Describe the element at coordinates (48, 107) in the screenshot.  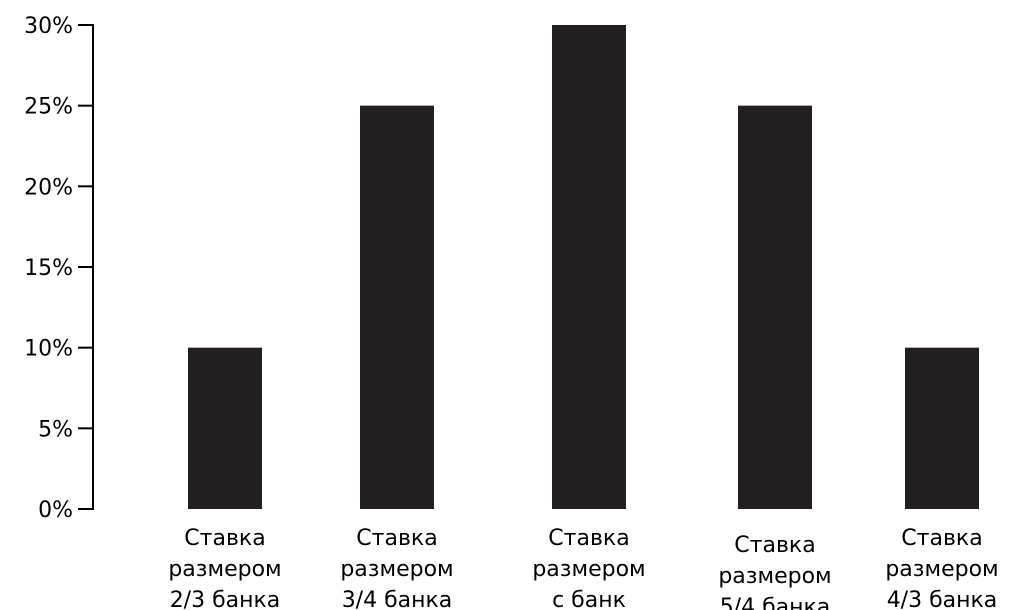
I see `y-tick-label-25: 25%` at that location.